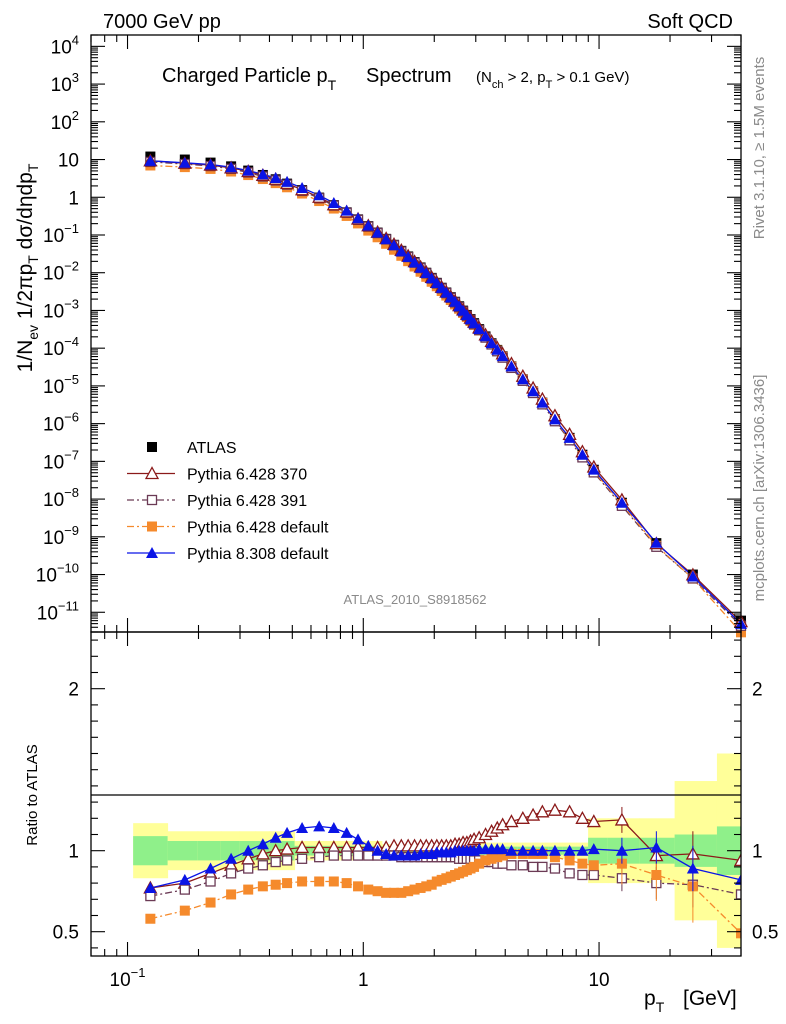 The width and height of the screenshot is (786, 1024). I want to click on y-tick-exponent: 2, so click(75, 115).